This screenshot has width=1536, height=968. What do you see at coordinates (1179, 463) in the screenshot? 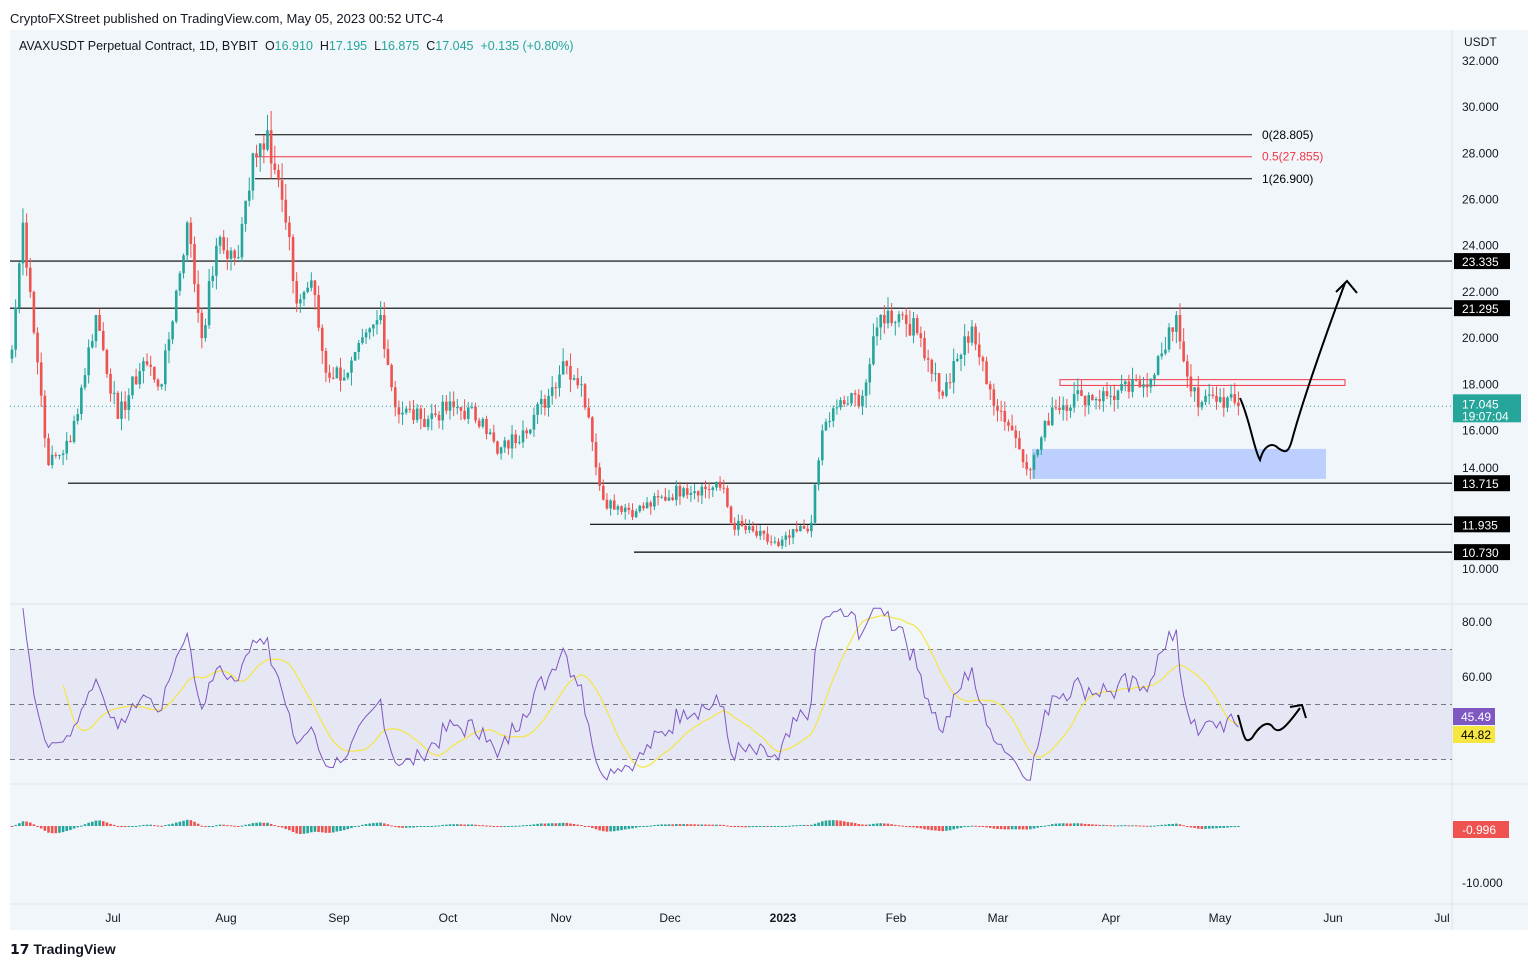
I see `demand-zone` at bounding box center [1179, 463].